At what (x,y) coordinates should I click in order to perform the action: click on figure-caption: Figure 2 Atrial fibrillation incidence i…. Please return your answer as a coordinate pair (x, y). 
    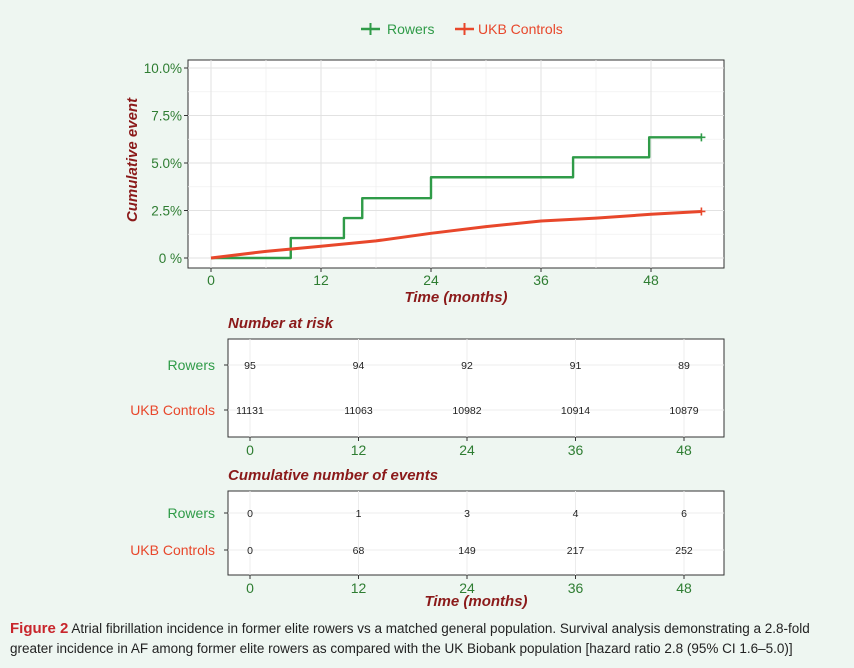
    Looking at the image, I should click on (427, 639).